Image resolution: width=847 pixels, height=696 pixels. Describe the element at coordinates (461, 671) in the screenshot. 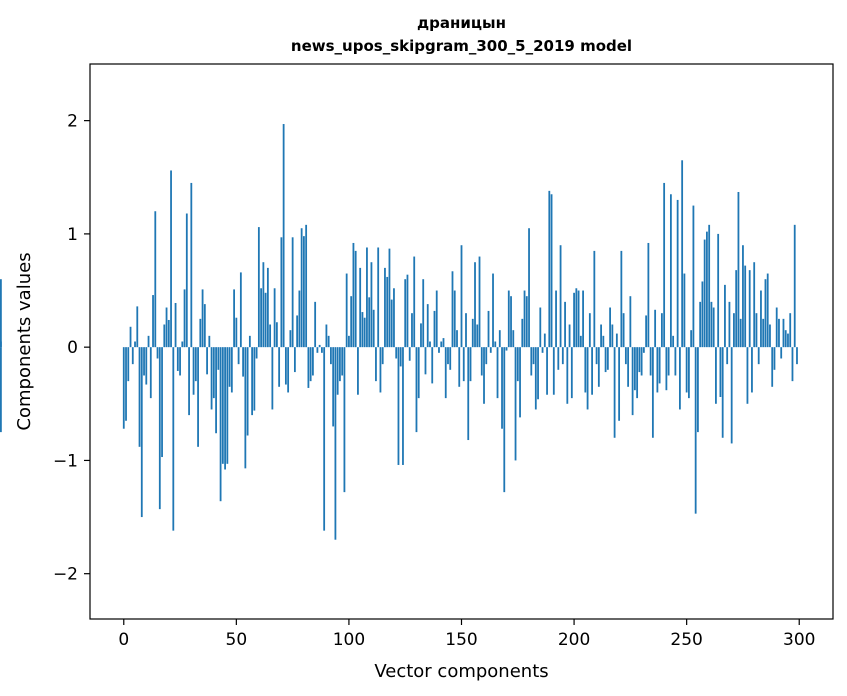

I see `x-axis-label: Vector components` at that location.